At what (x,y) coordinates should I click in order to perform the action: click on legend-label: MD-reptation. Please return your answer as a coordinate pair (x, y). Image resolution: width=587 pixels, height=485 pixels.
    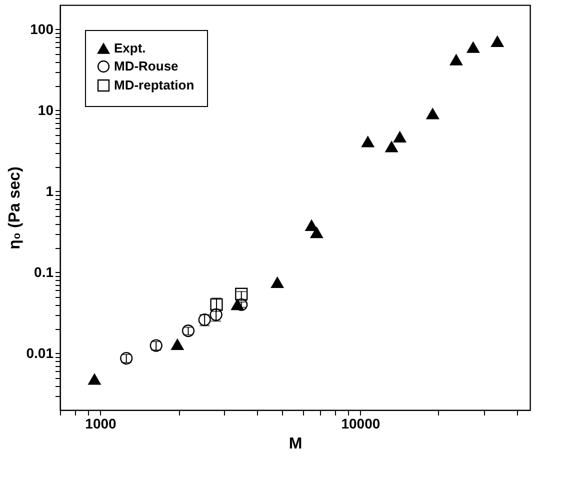
    Looking at the image, I should click on (154, 85).